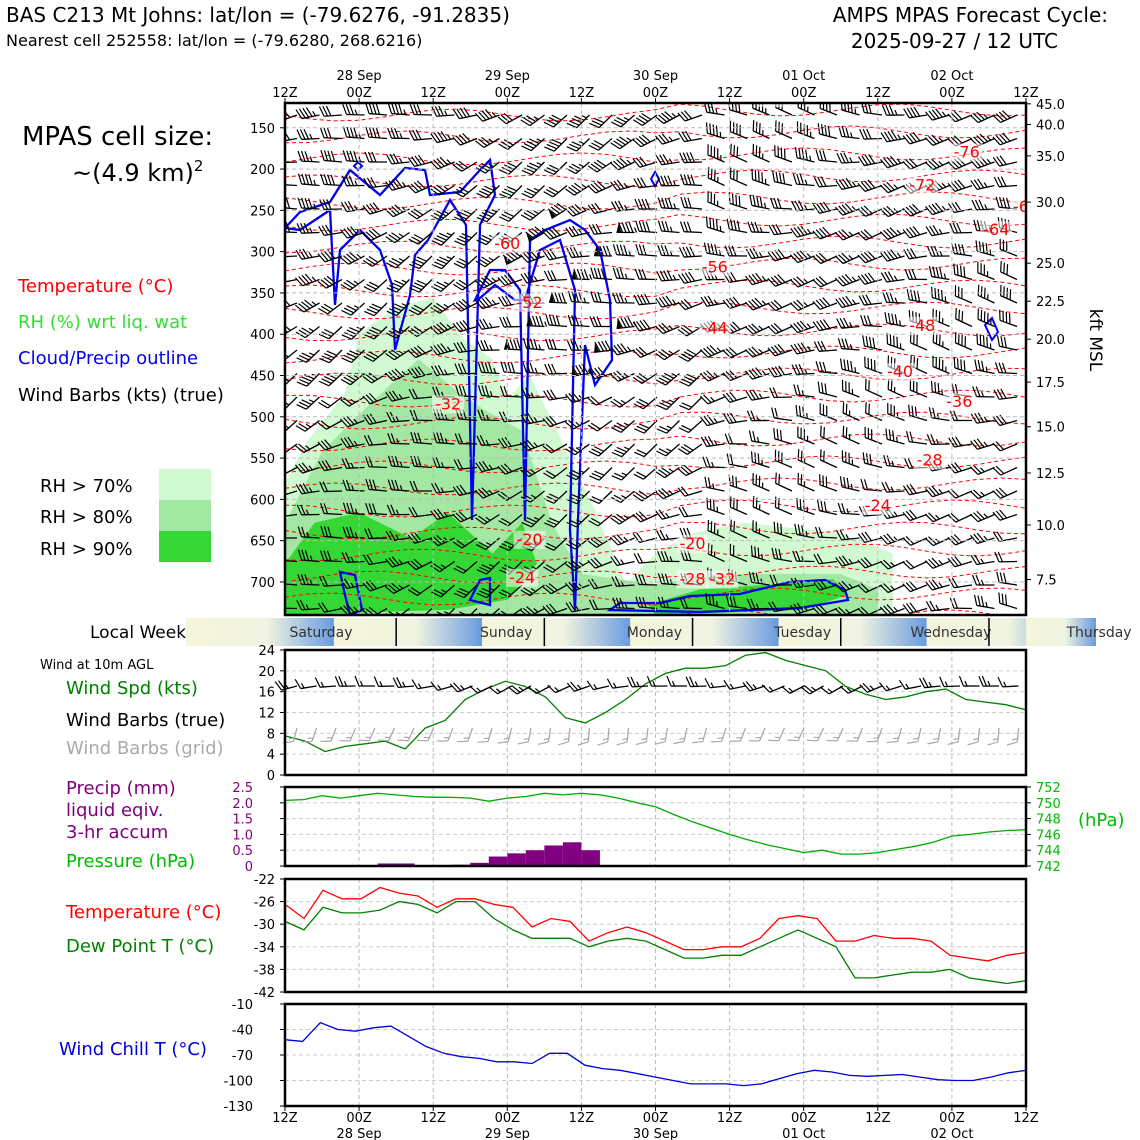 The image size is (1140, 1140). What do you see at coordinates (505, 735) in the screenshot?
I see `wind-barb-grid` at bounding box center [505, 735].